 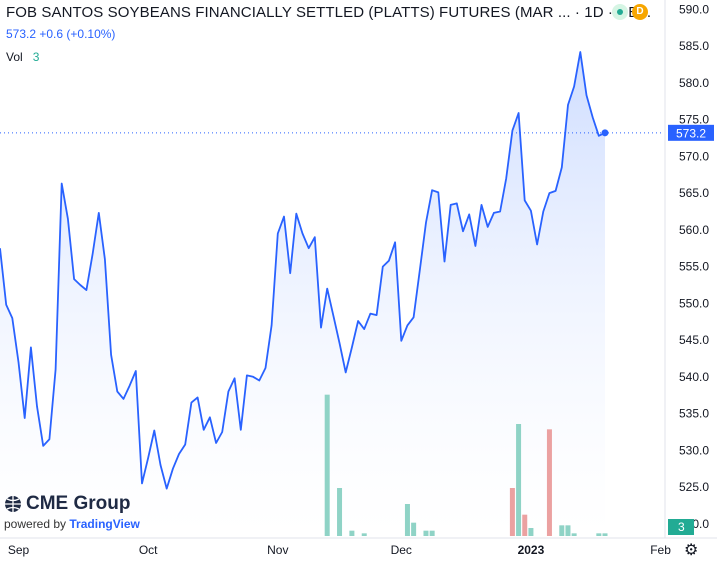 I want to click on last-price-dot, so click(x=605, y=133).